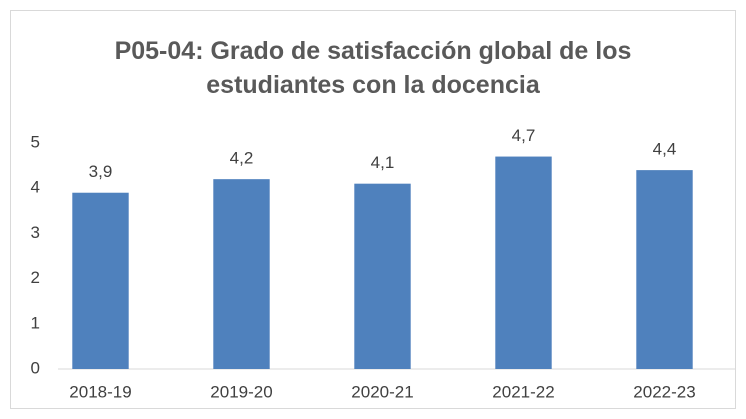 This screenshot has width=746, height=419. What do you see at coordinates (664, 391) in the screenshot?
I see `x-tick-label: 2022-23` at bounding box center [664, 391].